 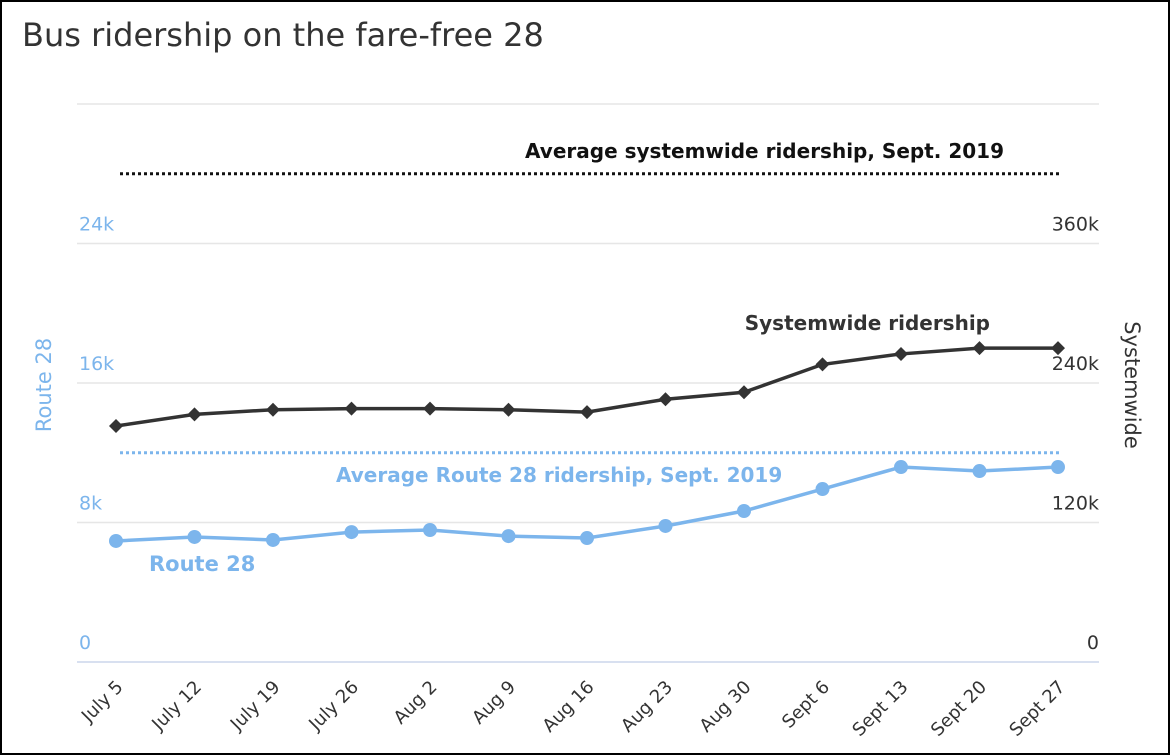 I want to click on x-tick-label: Aug 30, so click(x=726, y=707).